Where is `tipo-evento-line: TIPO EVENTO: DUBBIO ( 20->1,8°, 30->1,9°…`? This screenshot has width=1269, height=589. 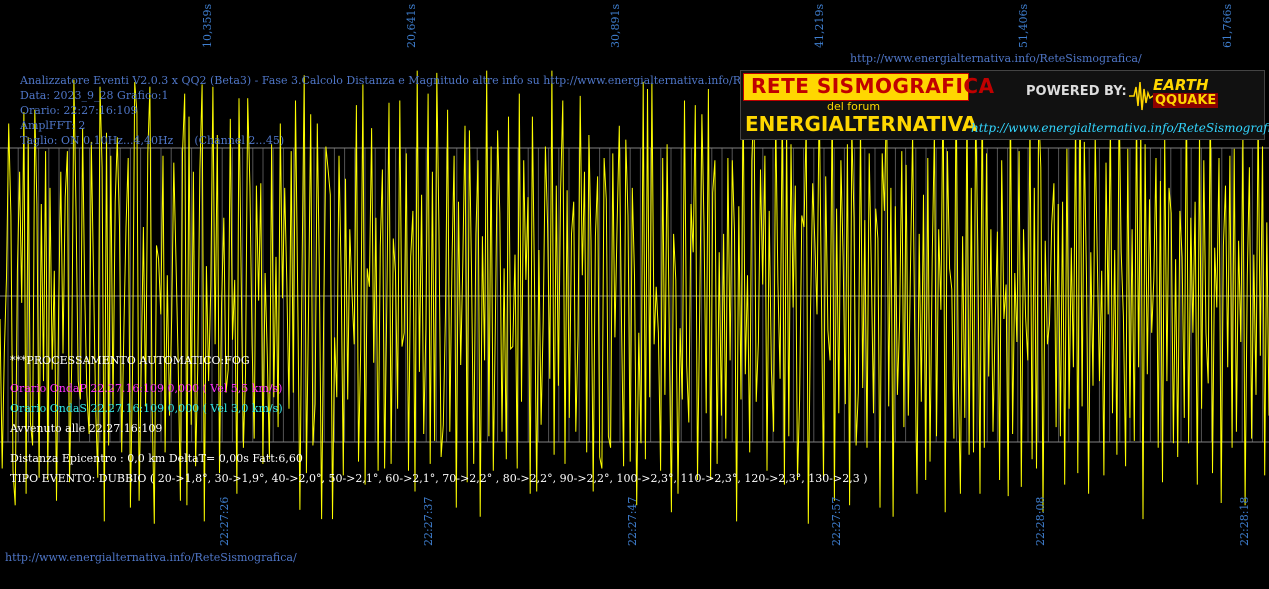 tipo-evento-line: TIPO EVENTO: DUBBIO ( 20->1,8°, 30->1,9°… is located at coordinates (439, 478).